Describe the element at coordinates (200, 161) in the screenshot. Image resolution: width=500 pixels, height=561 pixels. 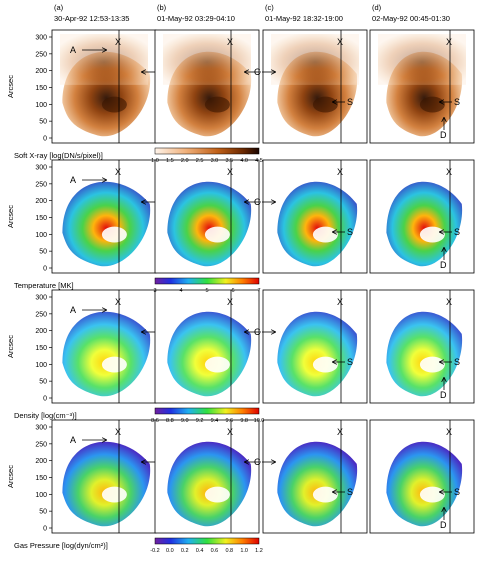
I see `colorbar-tick: 2.5` at that location.